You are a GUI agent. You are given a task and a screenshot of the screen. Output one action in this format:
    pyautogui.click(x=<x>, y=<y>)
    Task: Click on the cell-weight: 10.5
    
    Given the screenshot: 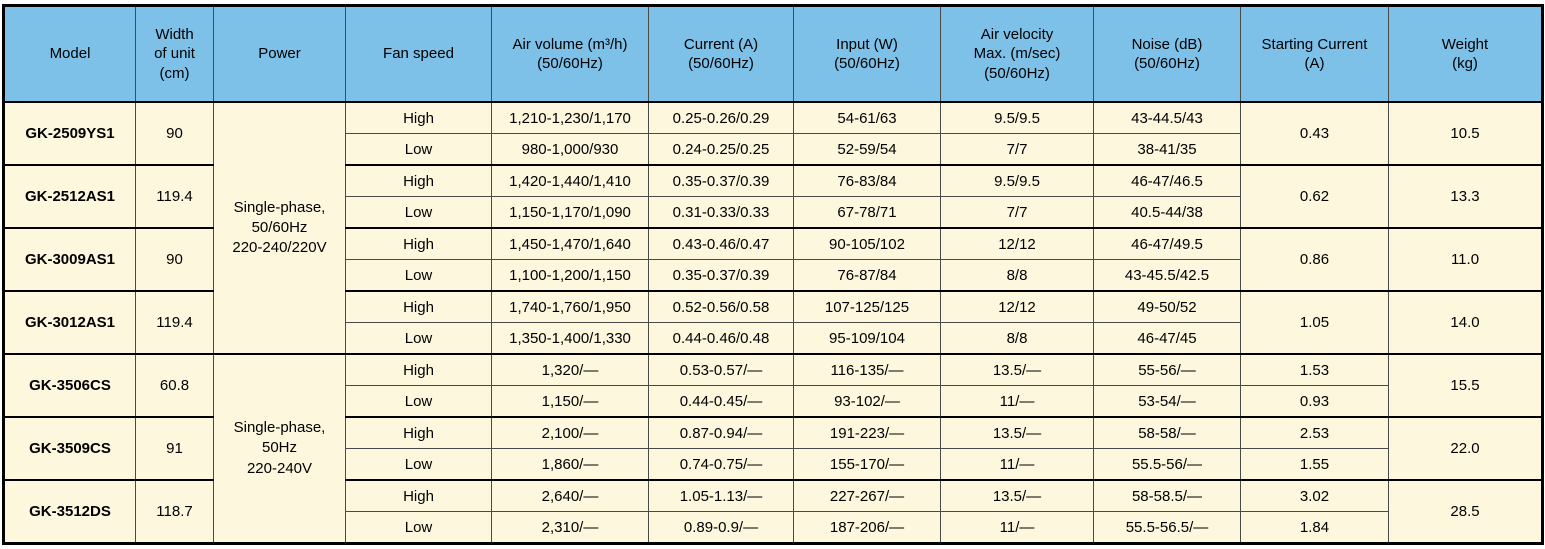 What is the action you would take?
    pyautogui.click(x=1465, y=133)
    